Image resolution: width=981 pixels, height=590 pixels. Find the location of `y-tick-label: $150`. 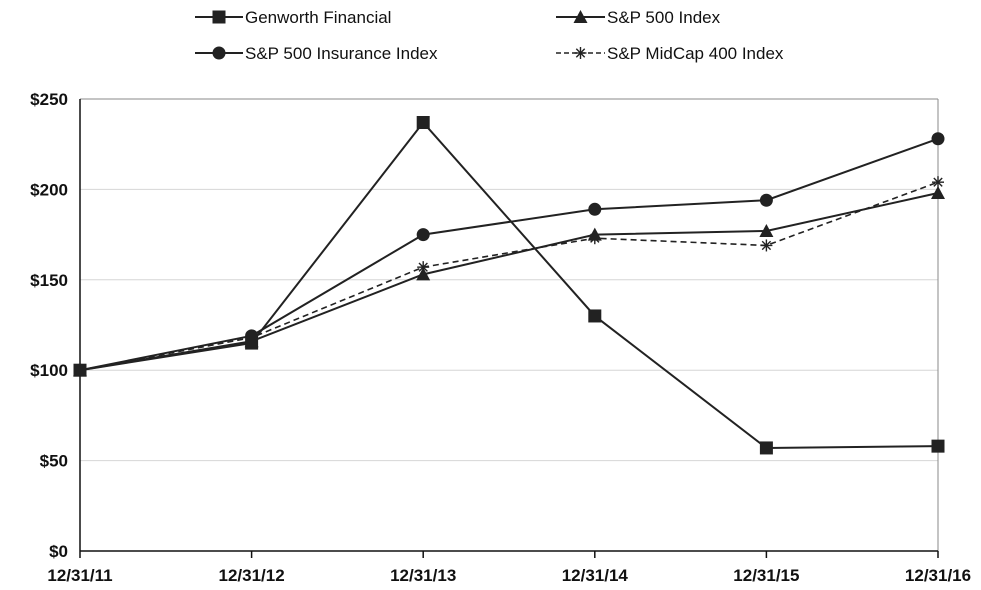

y-tick-label: $150 is located at coordinates (49, 280).